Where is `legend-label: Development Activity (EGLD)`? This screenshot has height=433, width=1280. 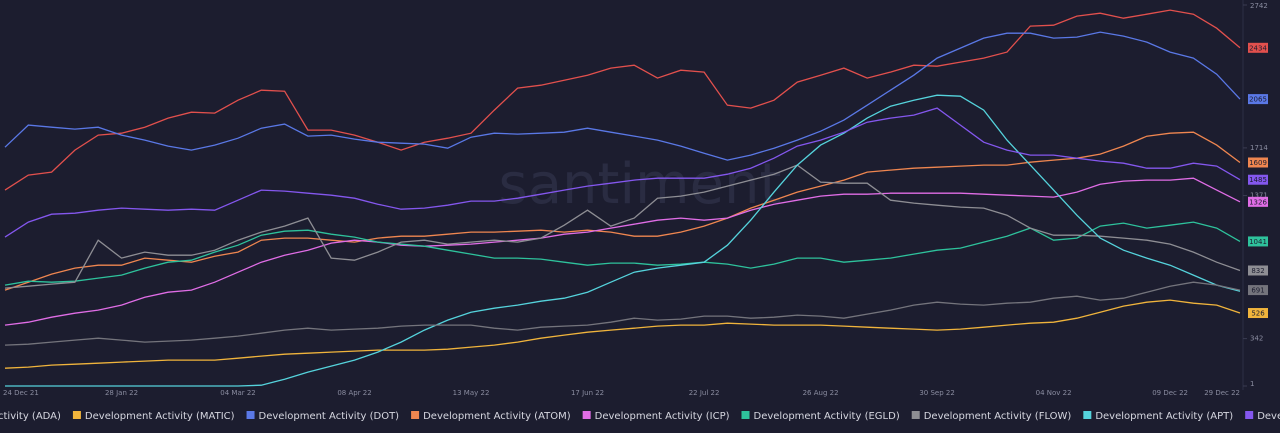
legend-label: Development Activity (EGLD) is located at coordinates (827, 416).